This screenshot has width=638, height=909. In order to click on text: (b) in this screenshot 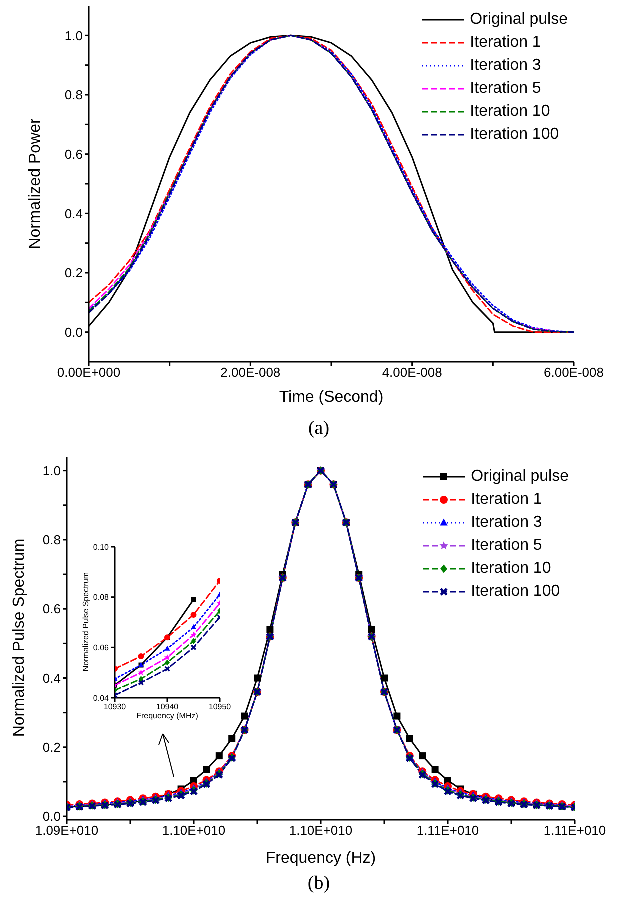, I will do `click(319, 884)`.